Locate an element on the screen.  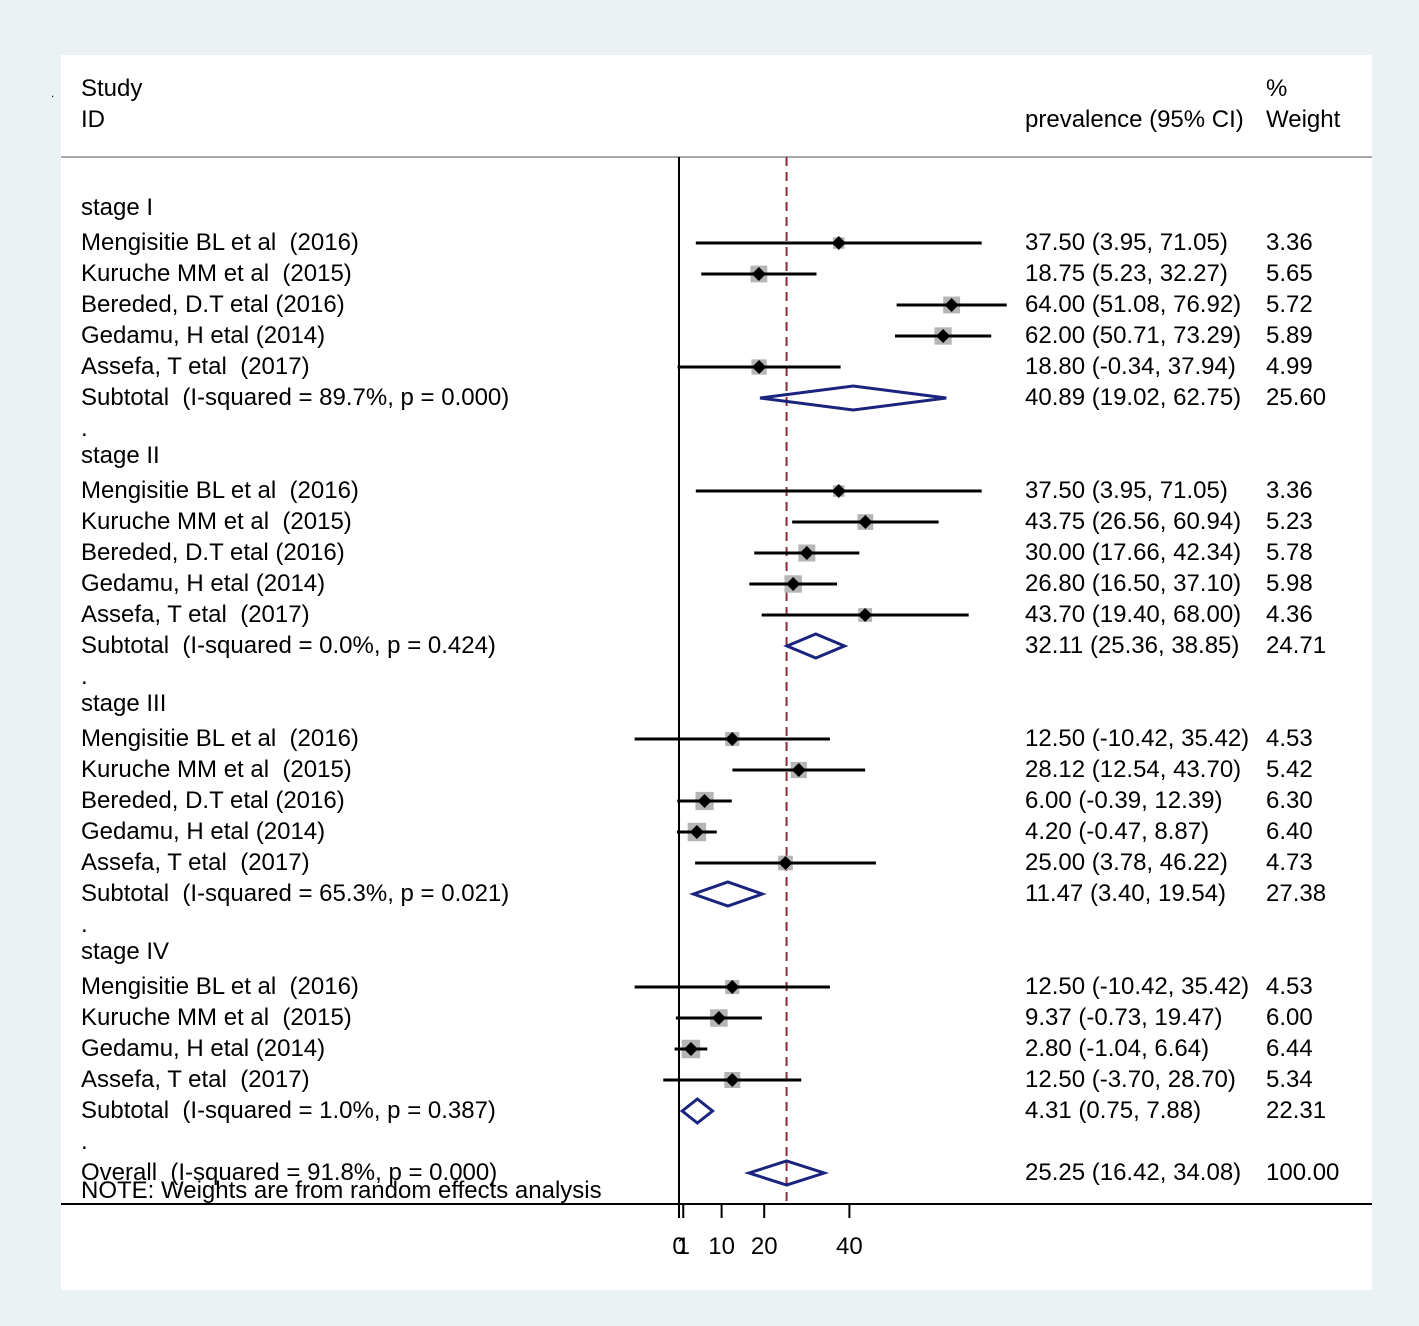
study-weight-text: 5.78 is located at coordinates (1289, 552).